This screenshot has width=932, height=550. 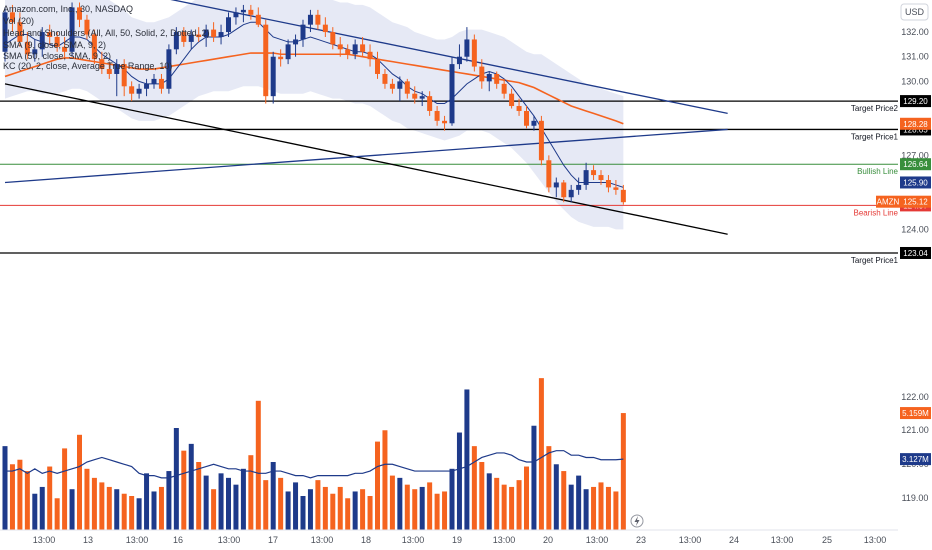 I want to click on time-tick-label: 25, so click(x=827, y=540).